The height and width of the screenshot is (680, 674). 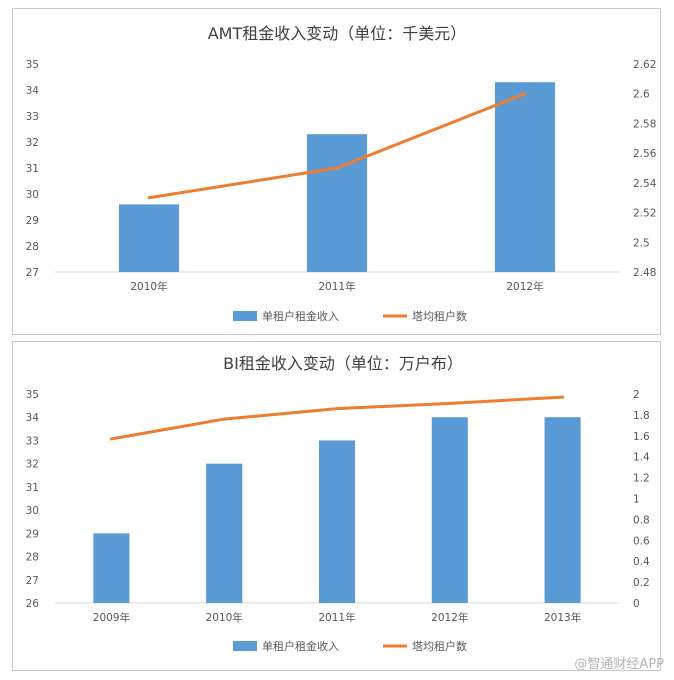 I want to click on y-right-tick-label: 2.58, so click(x=644, y=124).